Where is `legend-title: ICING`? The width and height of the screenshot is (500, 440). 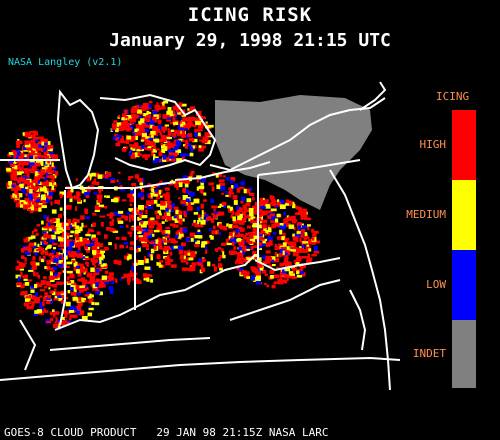 legend-title: ICING is located at coordinates (453, 96).